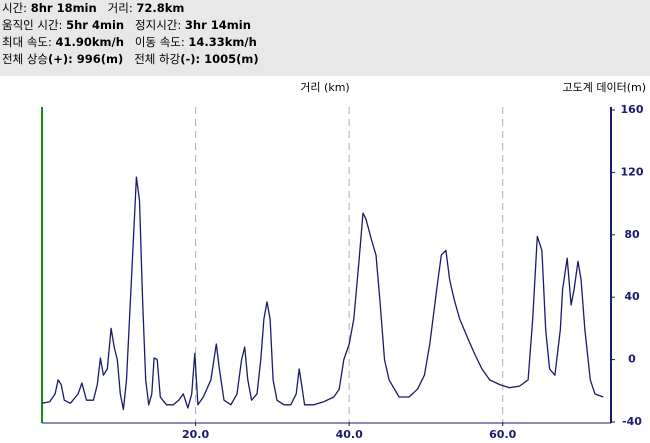 The height and width of the screenshot is (443, 650). Describe the element at coordinates (25, 59) in the screenshot. I see `stat-label: 전체 상승` at that location.